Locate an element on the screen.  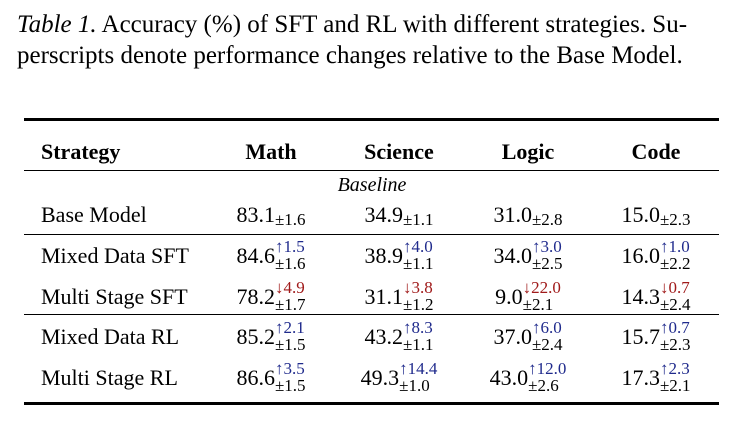
cell-scripts: ↑1.0 ±2.2 is located at coordinates (675, 255).